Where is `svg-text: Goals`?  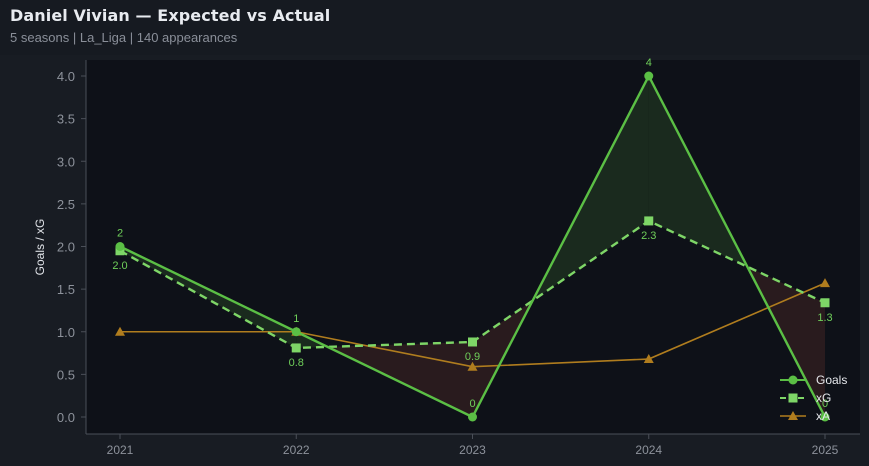
svg-text: Goals is located at coordinates (831, 380).